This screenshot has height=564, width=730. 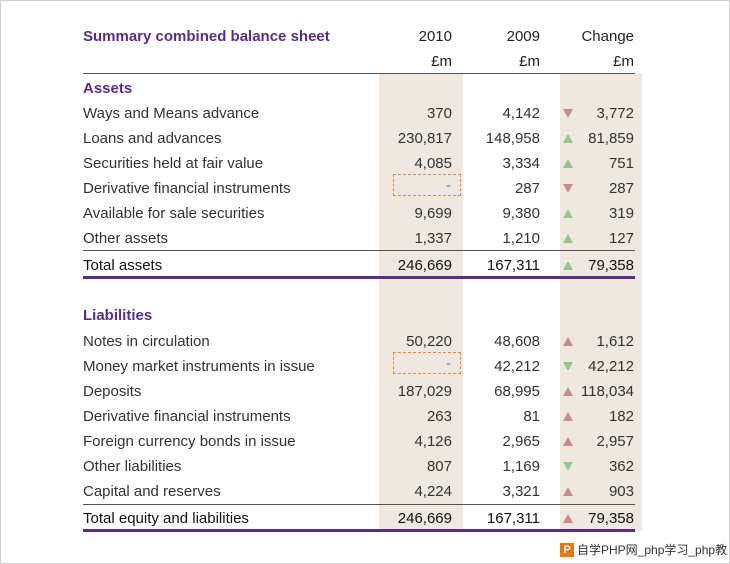 What do you see at coordinates (607, 36) in the screenshot?
I see `header-change: Change` at bounding box center [607, 36].